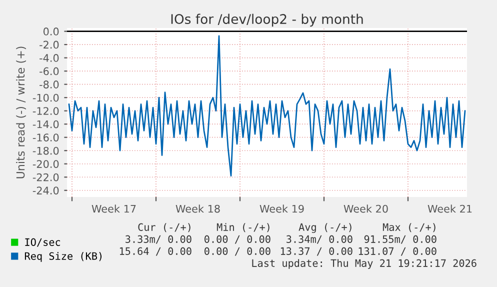 Image resolution: width=497 pixels, height=287 pixels. Describe the element at coordinates (45, 124) in the screenshot. I see `y-tick-label: -14.0` at that location.